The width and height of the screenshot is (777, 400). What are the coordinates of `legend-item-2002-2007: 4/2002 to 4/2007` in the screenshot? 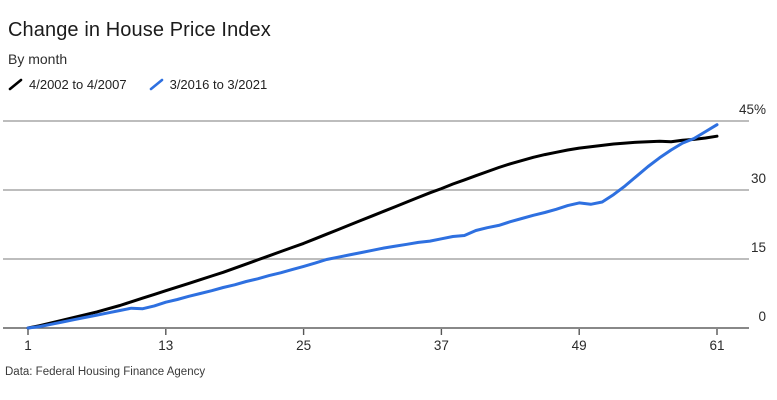 It's located at (67, 84).